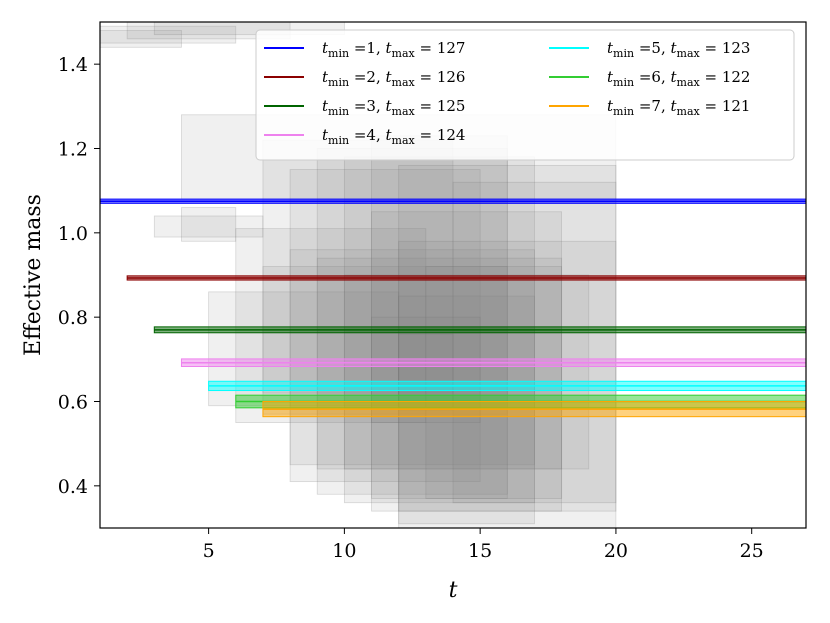  I want to click on legend-entry-5: tmin =5, tmax = 123, so click(678, 49).